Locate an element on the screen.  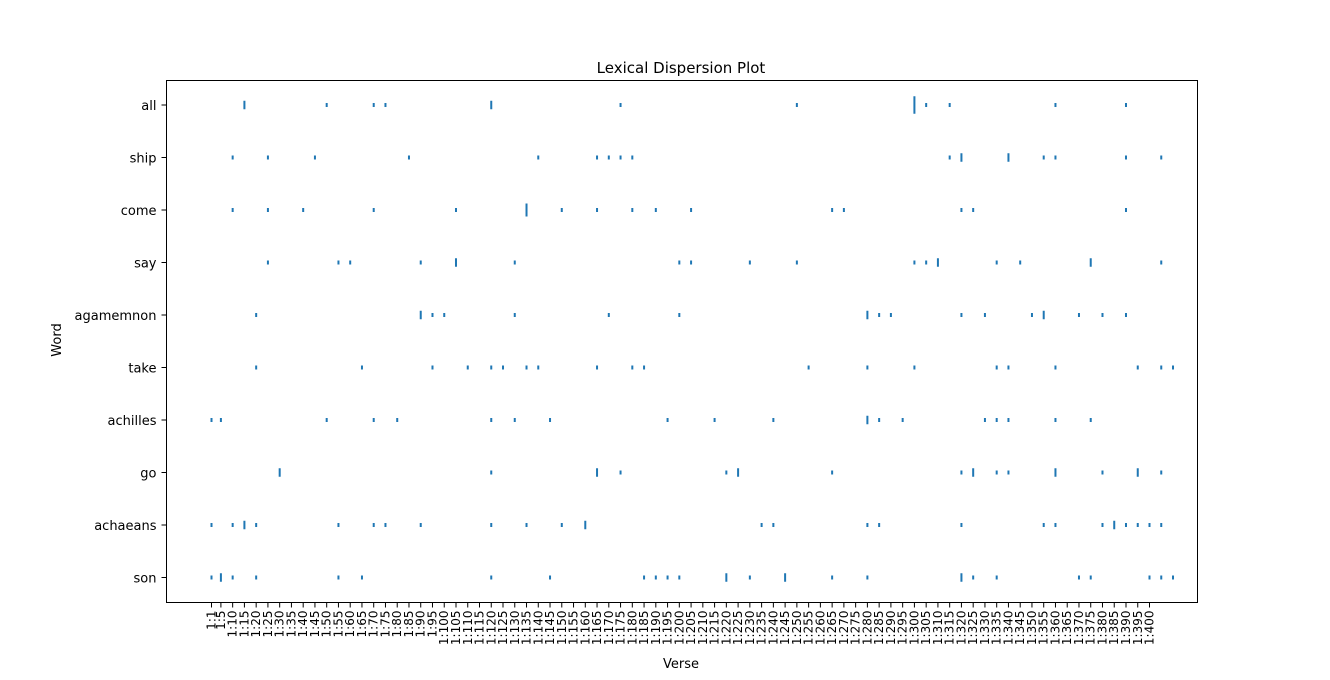
x-tick-label: 1:155 is located at coordinates (574, 628).